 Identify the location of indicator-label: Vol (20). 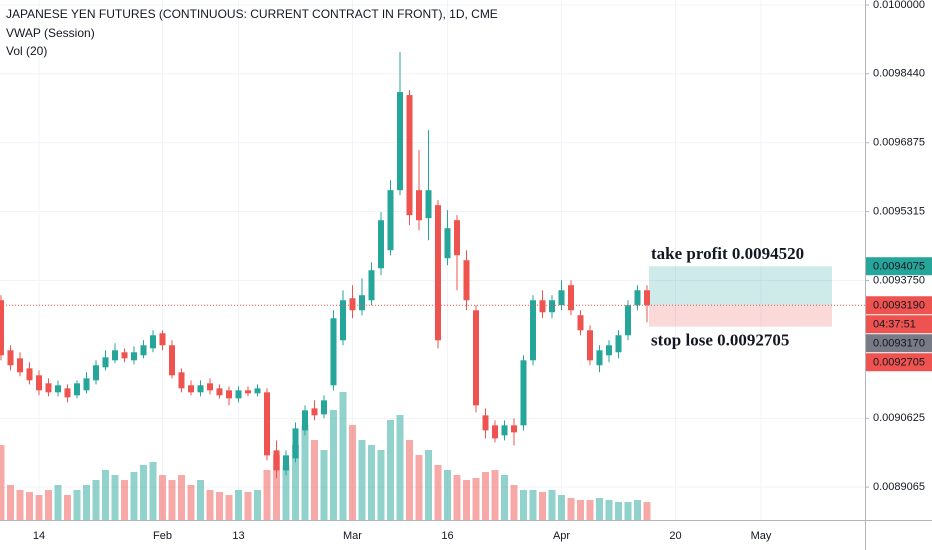
(26, 51).